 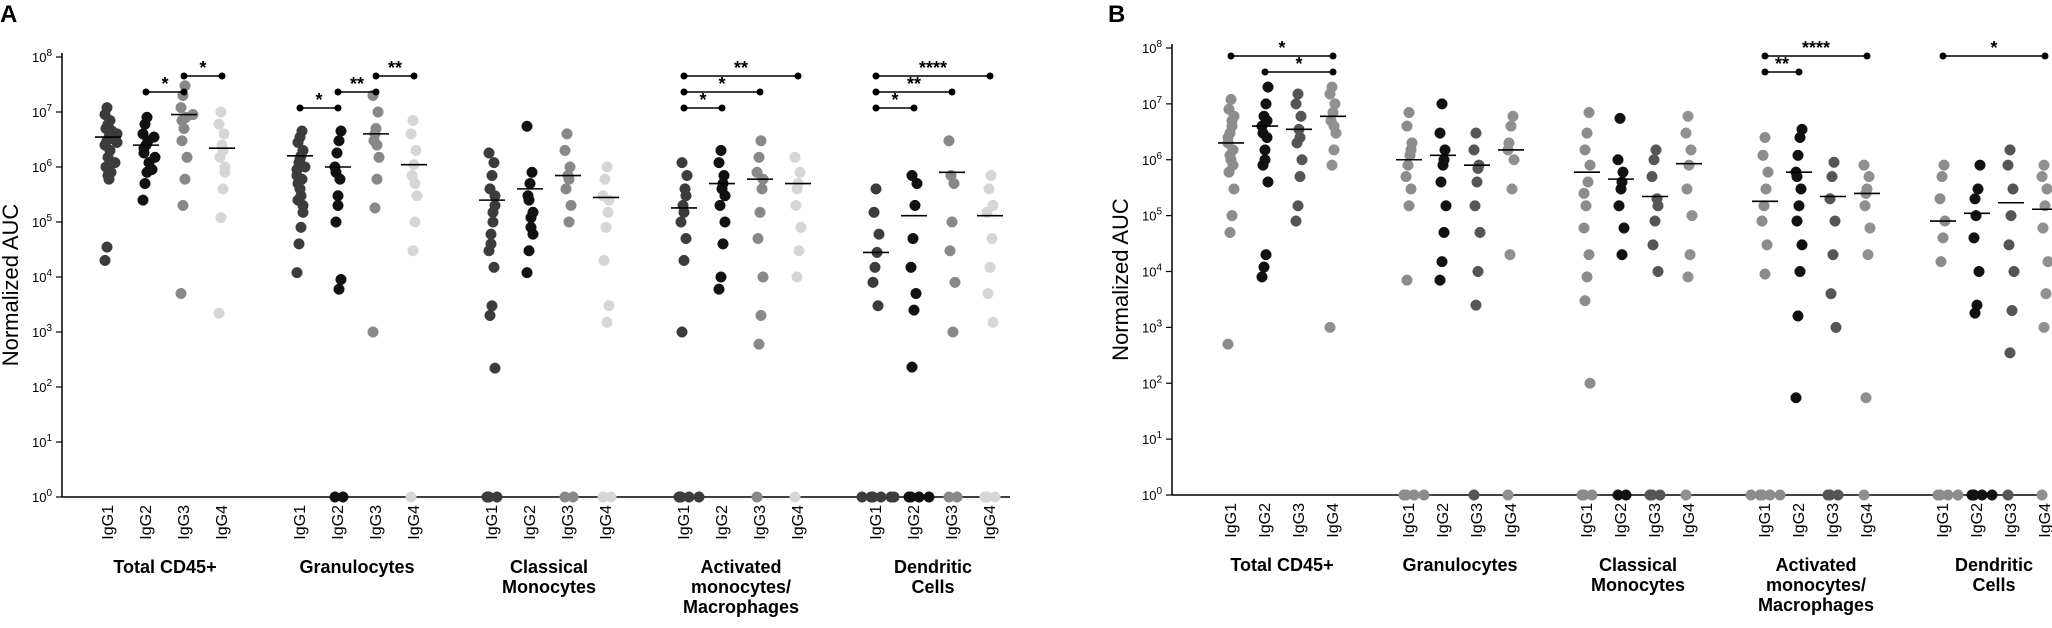 What do you see at coordinates (1782, 65) in the screenshot?
I see `significance-bar: **` at bounding box center [1782, 65].